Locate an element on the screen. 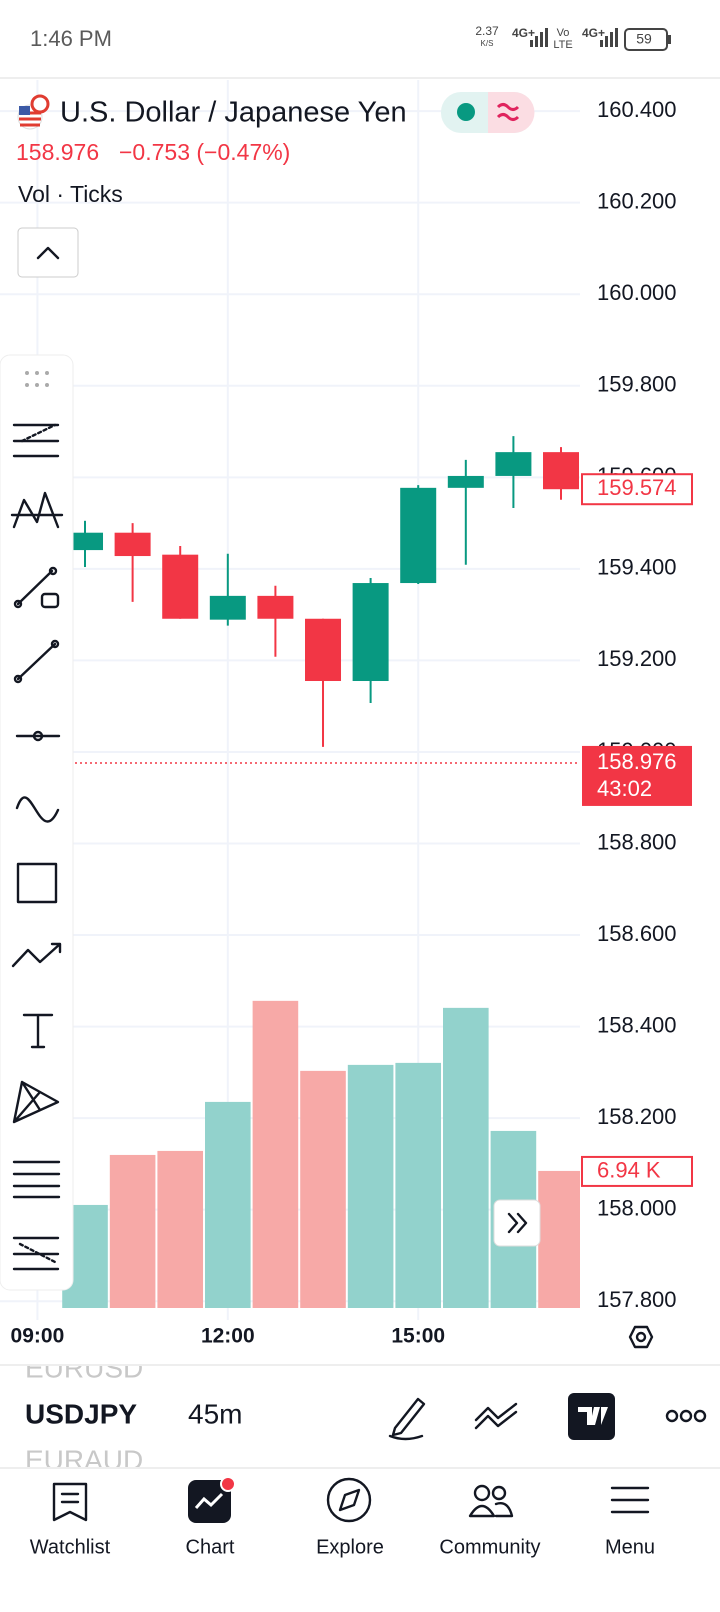 The width and height of the screenshot is (720, 1612). nav-label: Community is located at coordinates (489, 1547).